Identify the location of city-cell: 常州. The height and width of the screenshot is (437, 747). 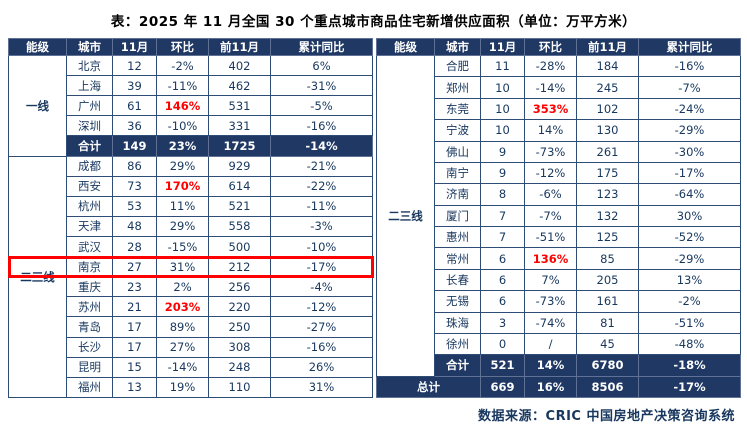
(457, 258).